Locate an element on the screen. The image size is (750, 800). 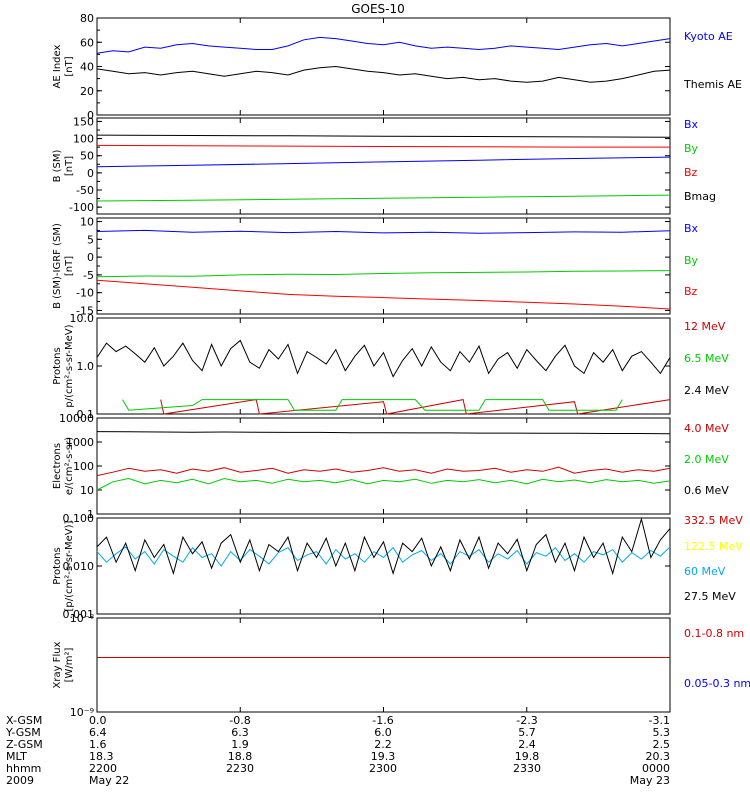
legend-entry: Bx is located at coordinates (691, 228).